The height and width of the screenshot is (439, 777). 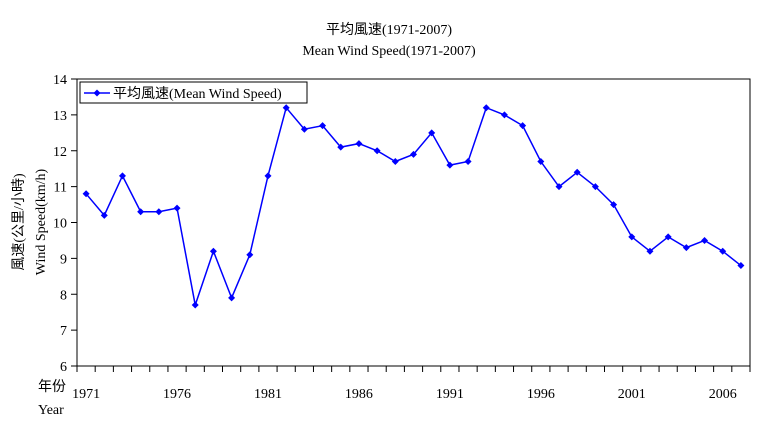 I want to click on legend-box, so click(x=193, y=92).